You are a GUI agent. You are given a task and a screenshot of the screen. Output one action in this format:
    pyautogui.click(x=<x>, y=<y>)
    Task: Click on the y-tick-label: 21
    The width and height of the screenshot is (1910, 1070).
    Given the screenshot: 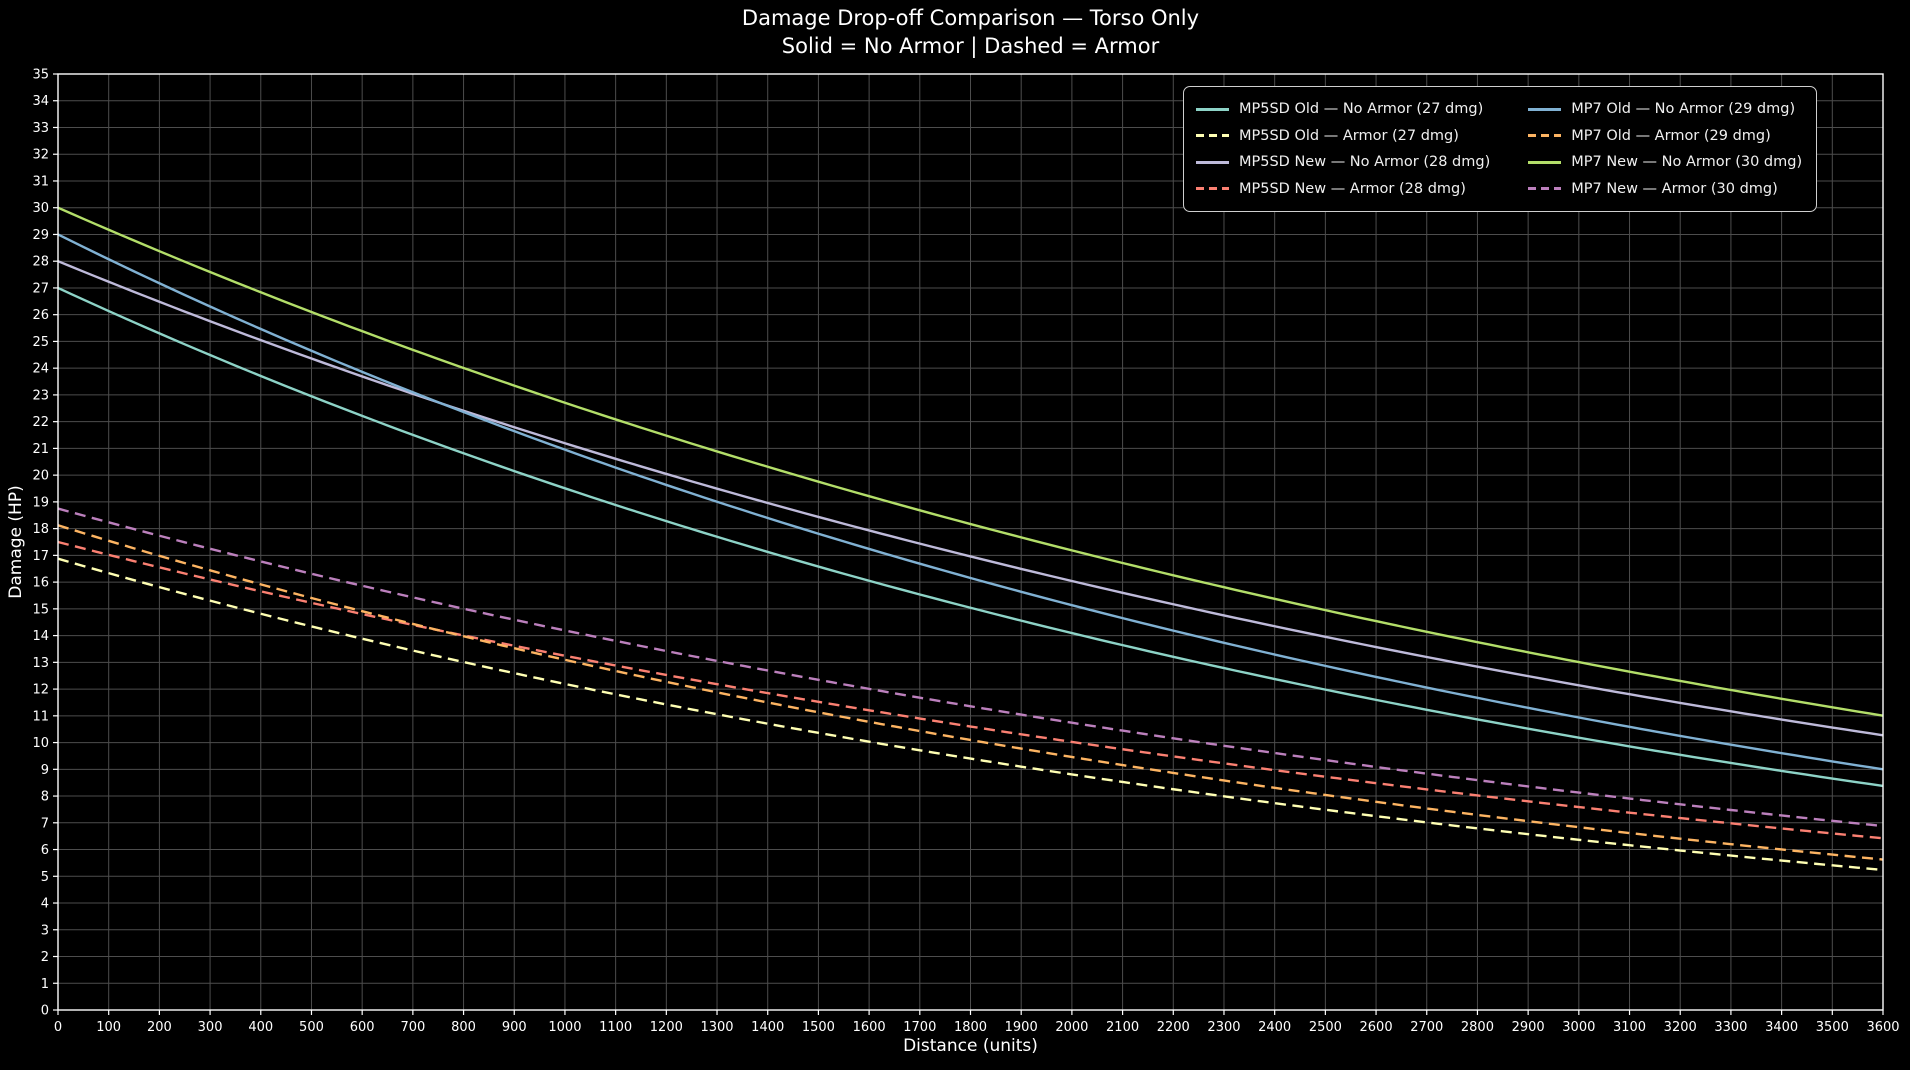 What is the action you would take?
    pyautogui.click(x=40, y=449)
    